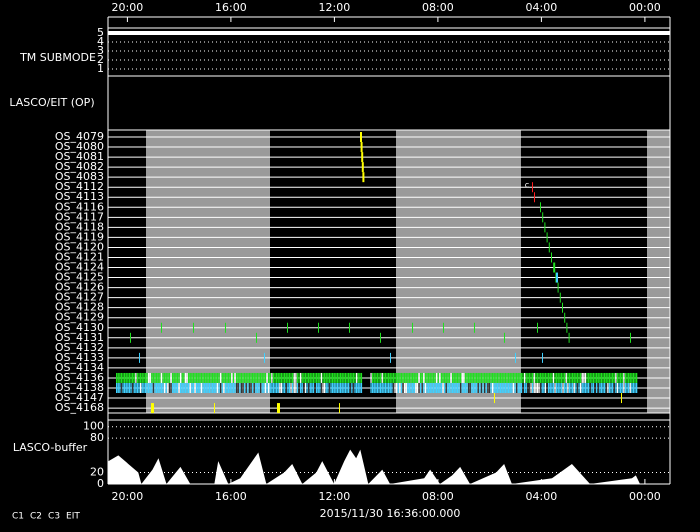  What do you see at coordinates (51, 102) in the screenshot?
I see `lasco-label: LASCO/EIT (OP)` at bounding box center [51, 102].